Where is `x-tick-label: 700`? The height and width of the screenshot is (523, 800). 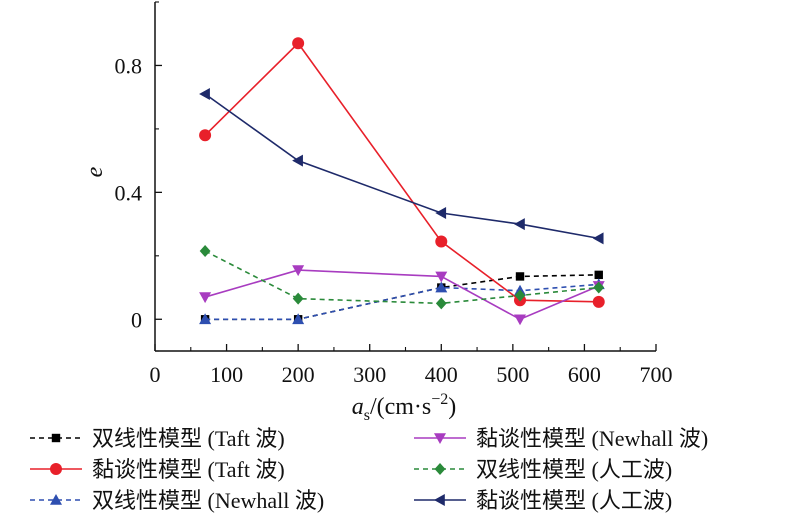
x-tick-label: 700 is located at coordinates (656, 374).